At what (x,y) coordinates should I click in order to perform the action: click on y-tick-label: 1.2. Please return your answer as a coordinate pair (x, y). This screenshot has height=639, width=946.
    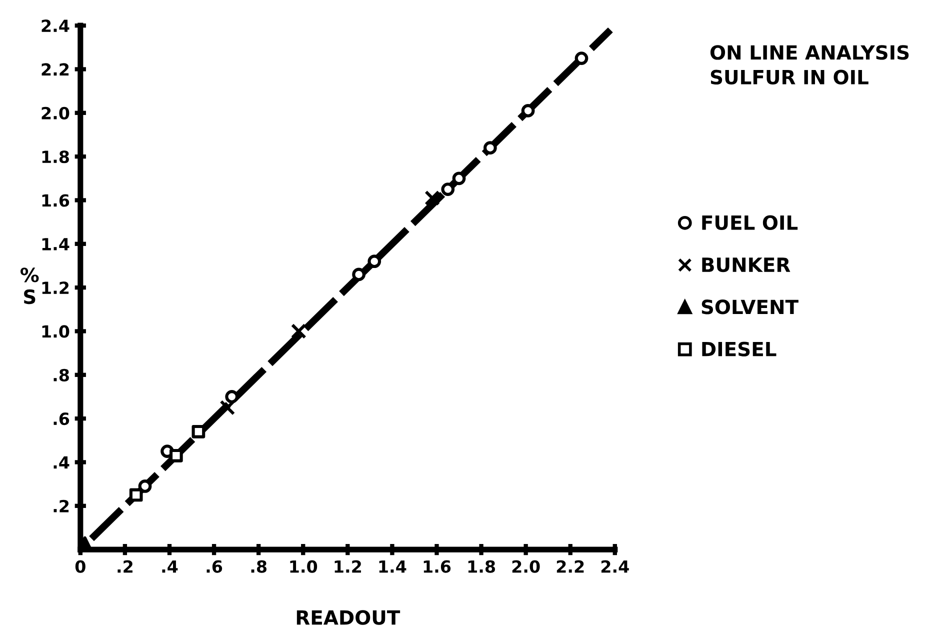
    Looking at the image, I should click on (55, 288).